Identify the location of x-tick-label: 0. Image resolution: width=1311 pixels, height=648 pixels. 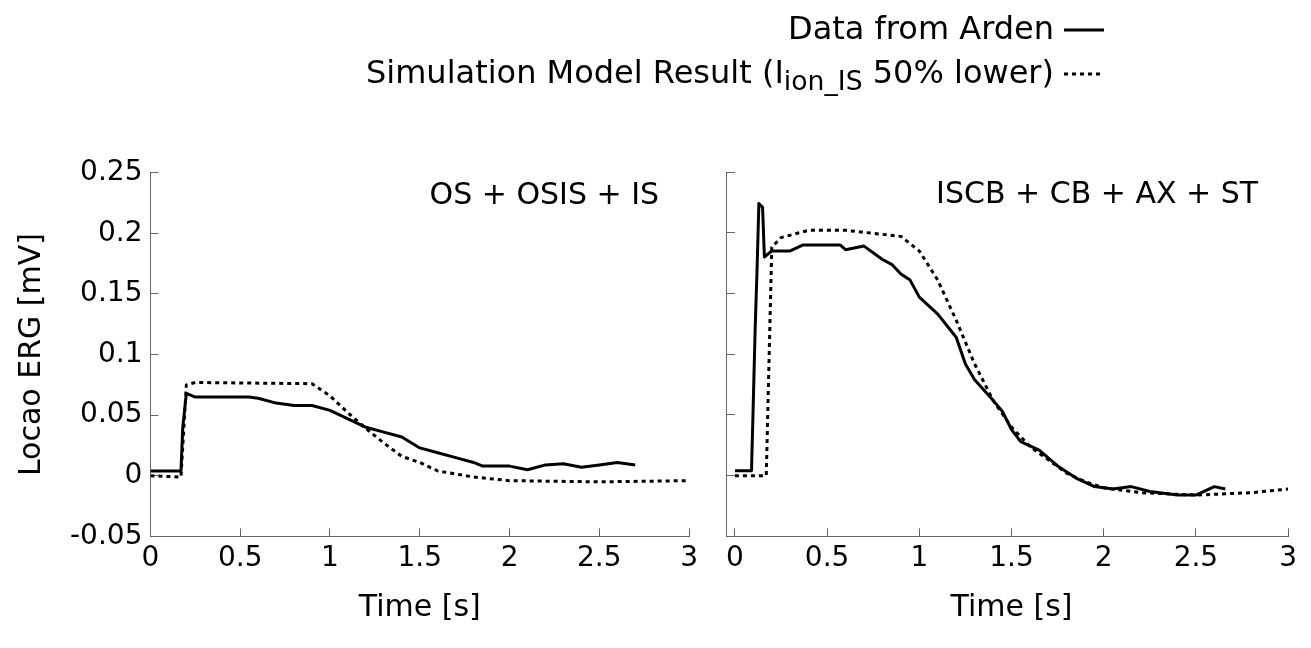
(734, 557).